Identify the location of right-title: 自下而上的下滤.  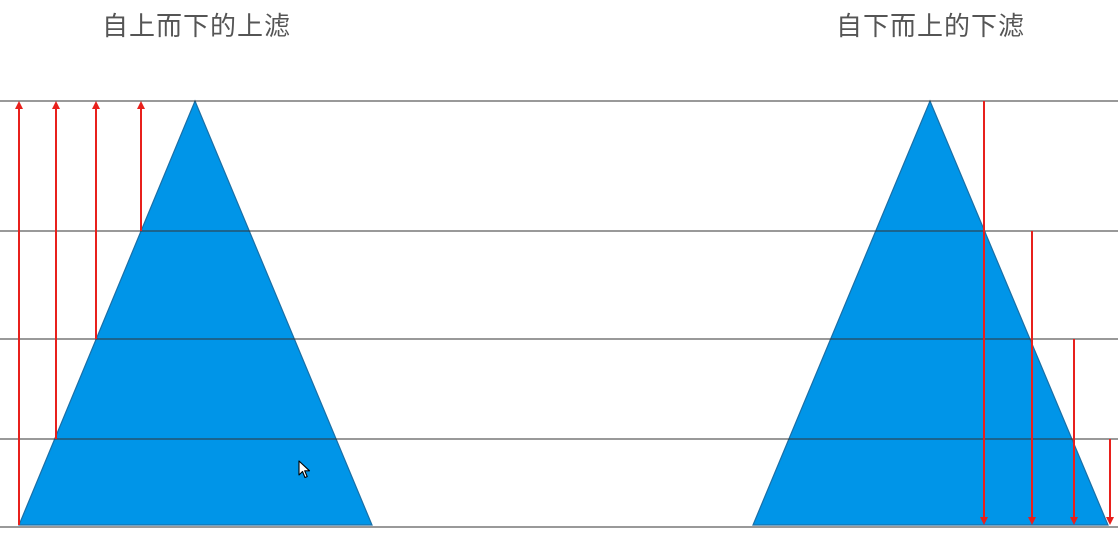
(931, 27).